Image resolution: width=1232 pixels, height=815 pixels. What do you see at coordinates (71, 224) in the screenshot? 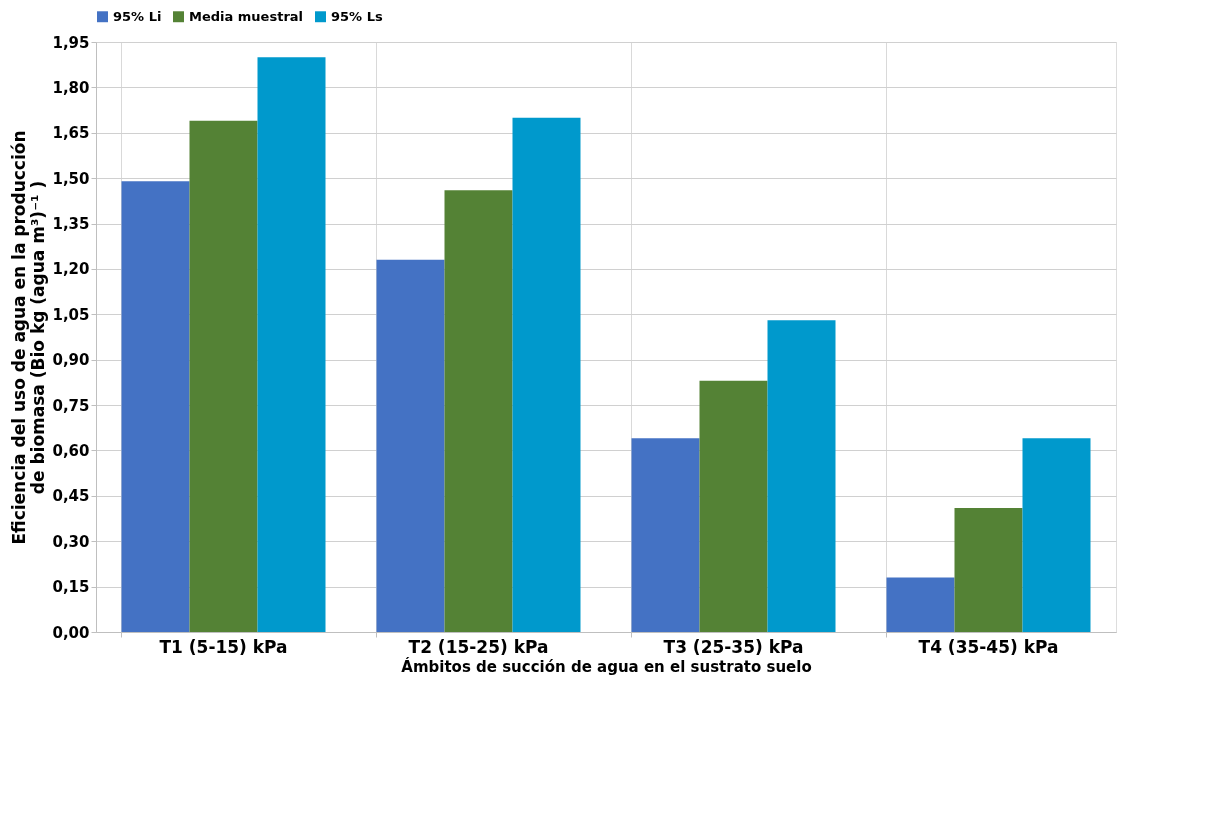
I see `y-tick-label: 1,35` at bounding box center [71, 224].